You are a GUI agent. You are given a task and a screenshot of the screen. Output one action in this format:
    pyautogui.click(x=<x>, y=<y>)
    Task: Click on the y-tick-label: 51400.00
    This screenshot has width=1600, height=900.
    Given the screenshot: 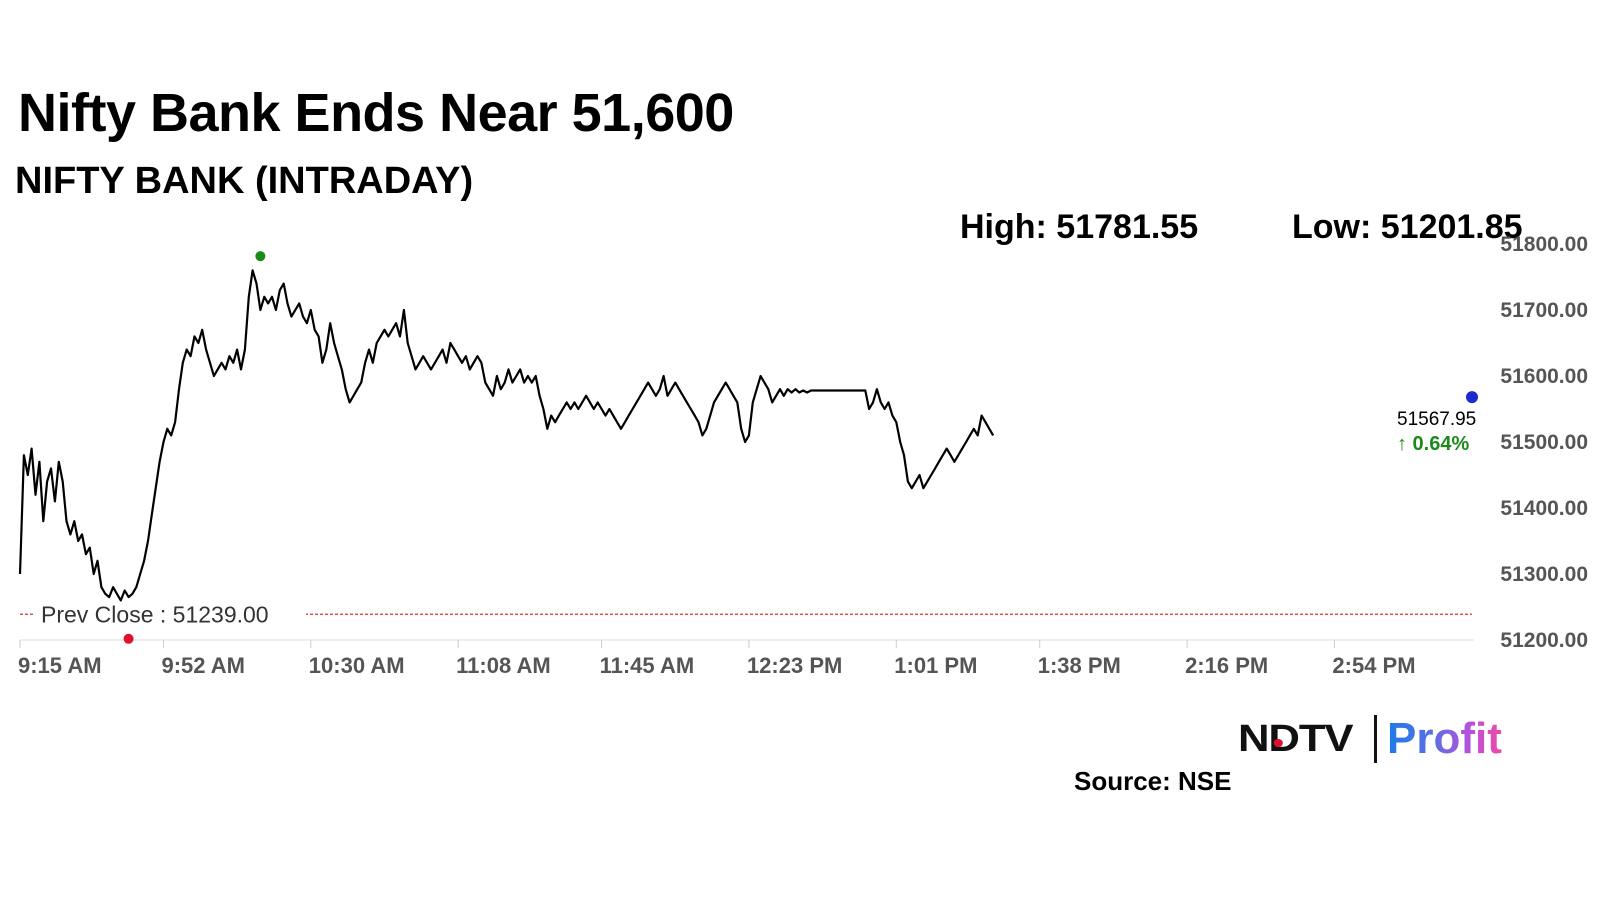 What is the action you would take?
    pyautogui.click(x=1544, y=508)
    